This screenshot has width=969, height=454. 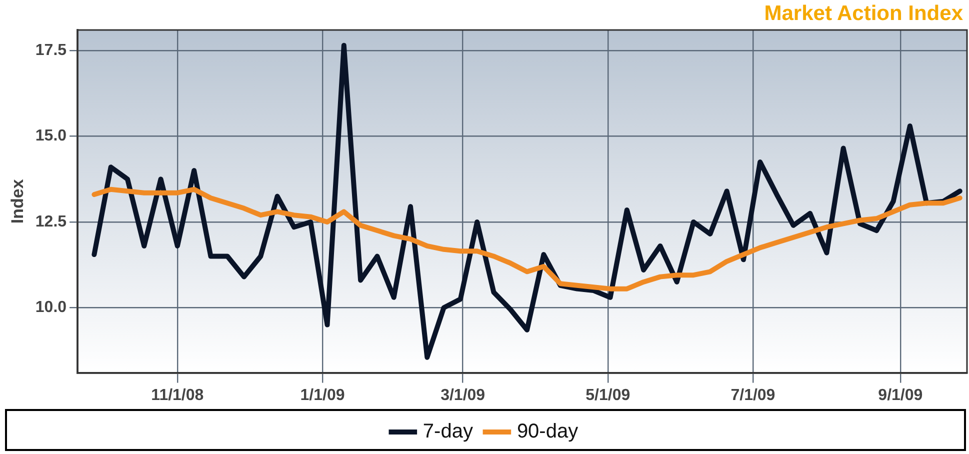 I want to click on y-tick-label: 15.0, so click(x=51, y=136).